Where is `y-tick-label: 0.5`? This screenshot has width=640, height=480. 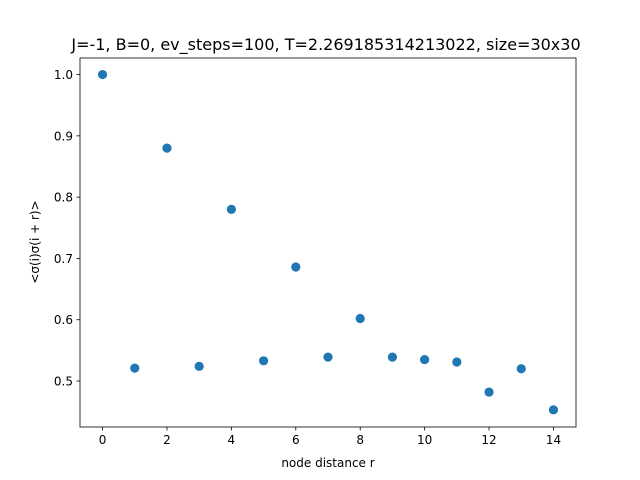
y-tick-label: 0.5 is located at coordinates (63, 382).